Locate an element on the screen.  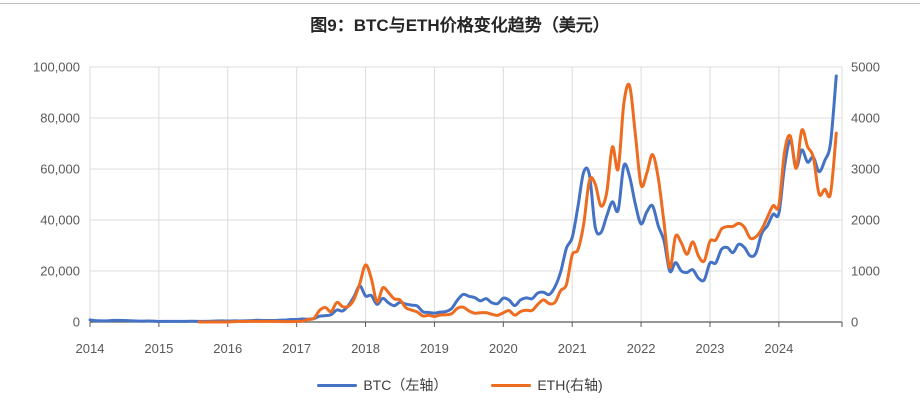
right-axis-tick-label: 3000 is located at coordinates (865, 169).